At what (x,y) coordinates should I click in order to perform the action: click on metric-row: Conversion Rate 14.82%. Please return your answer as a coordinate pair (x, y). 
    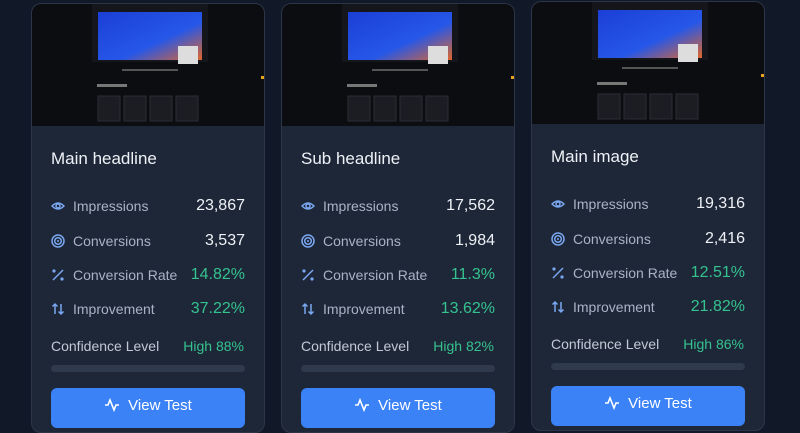
    Looking at the image, I should click on (148, 276).